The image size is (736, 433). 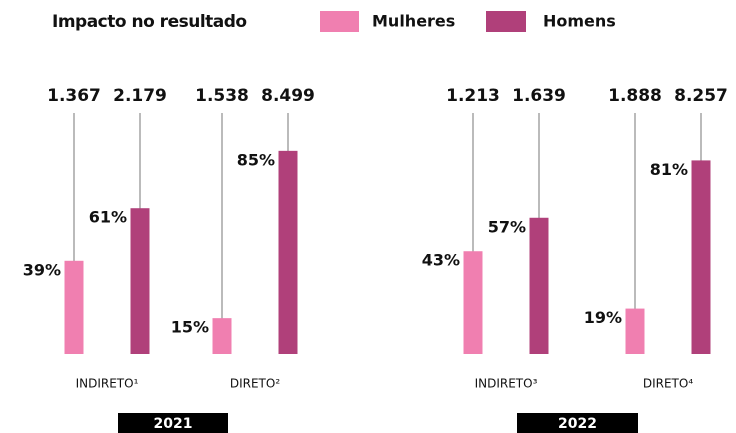 What do you see at coordinates (107, 384) in the screenshot?
I see `category-label: INDIRETO¹` at bounding box center [107, 384].